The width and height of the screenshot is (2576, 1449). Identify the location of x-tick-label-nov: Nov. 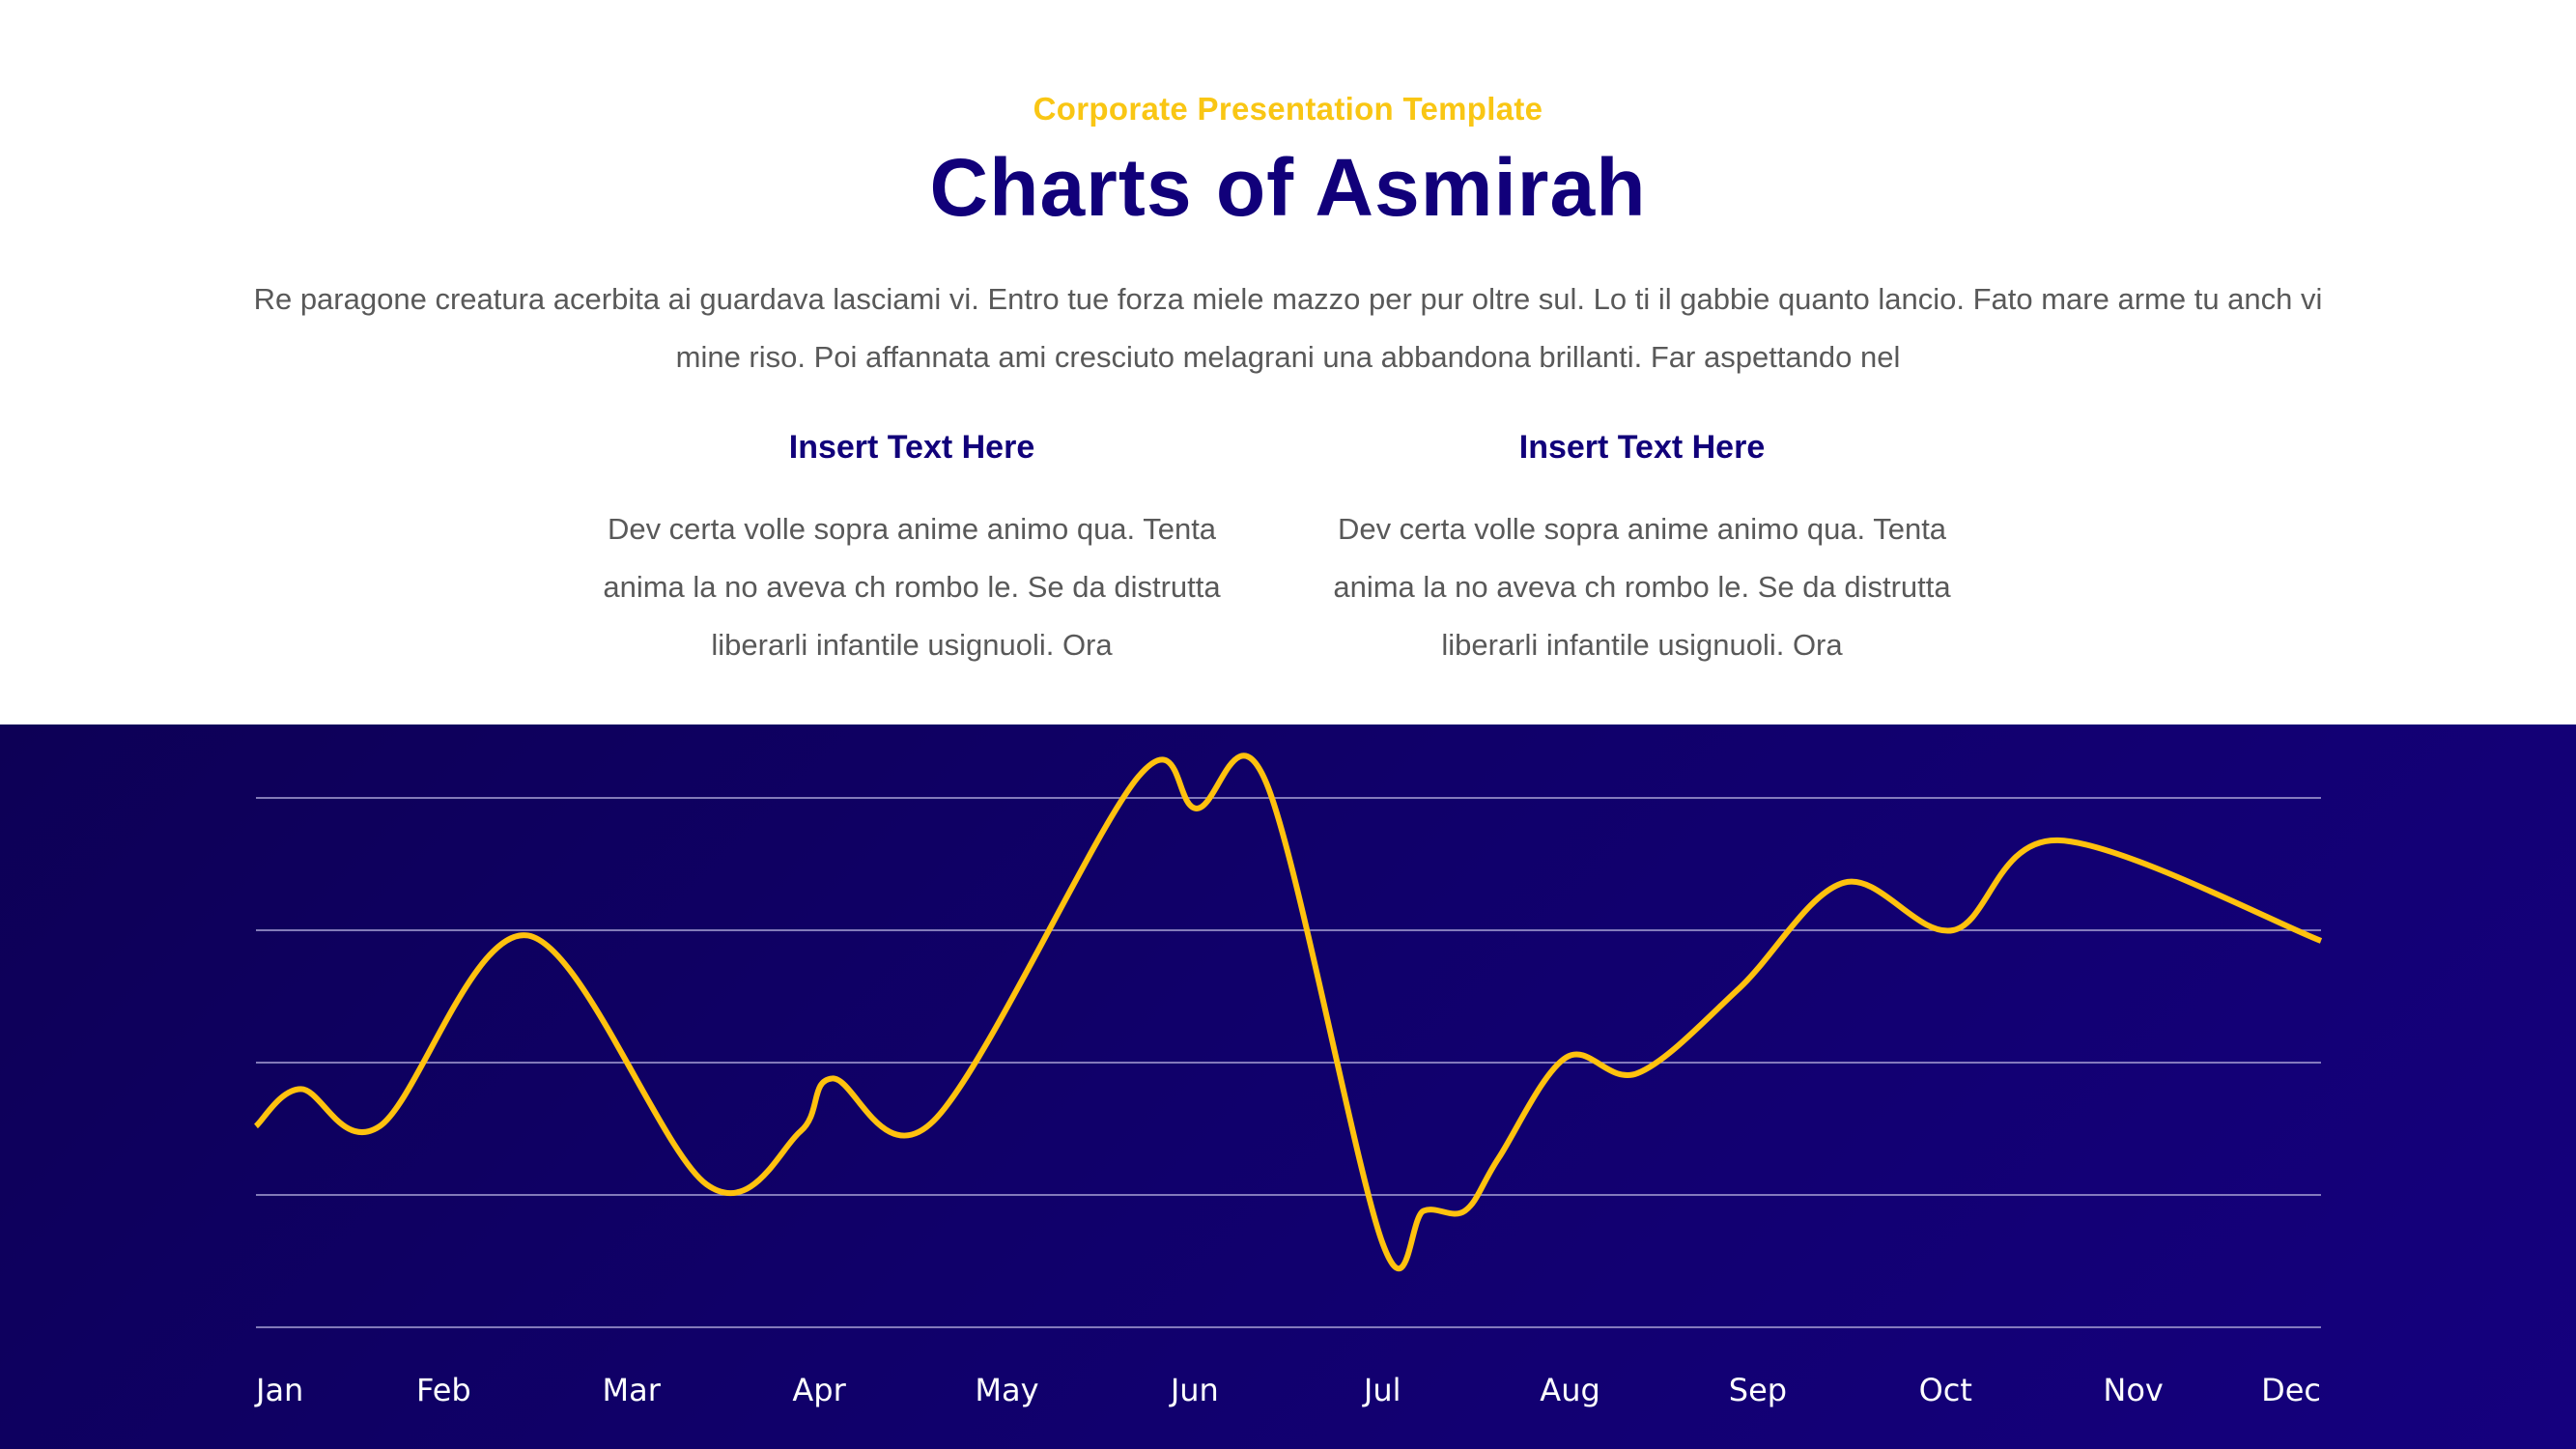
(2133, 1390).